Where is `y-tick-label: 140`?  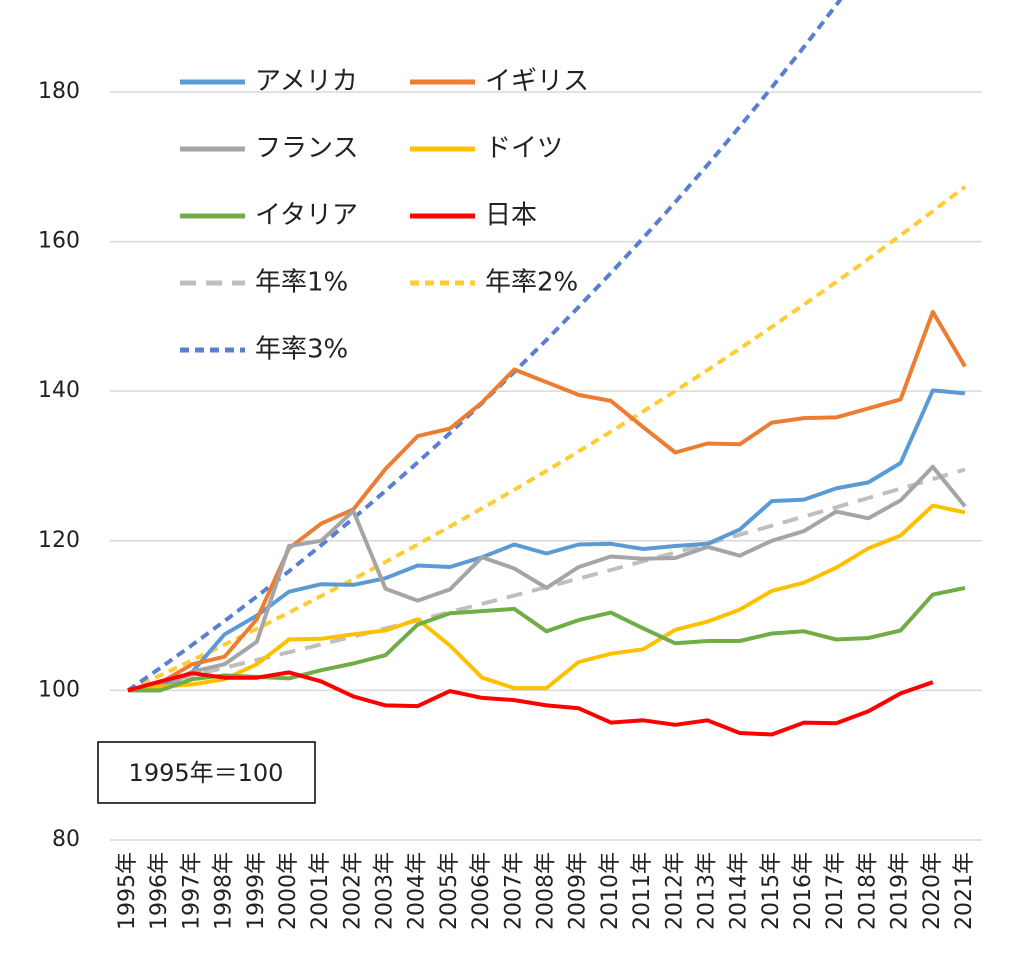 y-tick-label: 140 is located at coordinates (59, 390).